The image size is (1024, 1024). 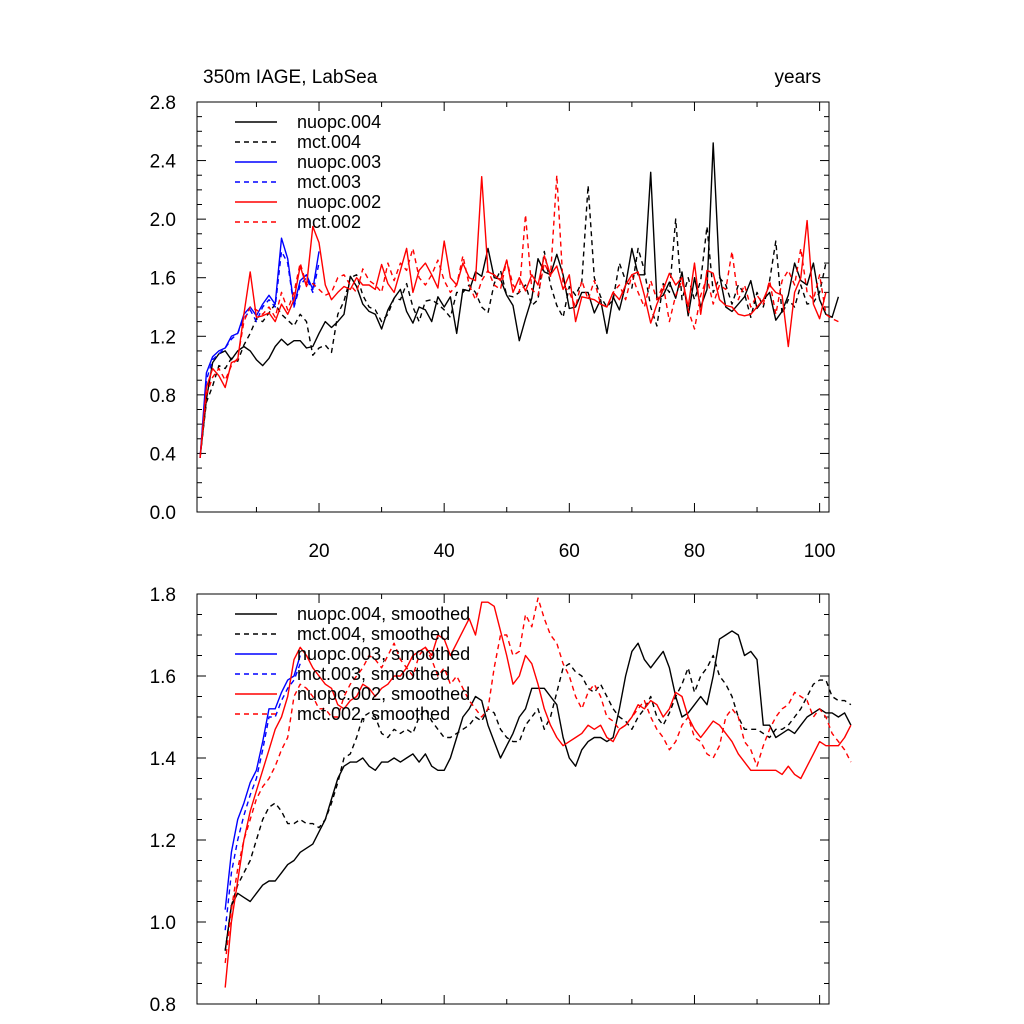 What do you see at coordinates (383, 694) in the screenshot?
I see `chart-2-legend-label: nuopc.002, smoothed` at bounding box center [383, 694].